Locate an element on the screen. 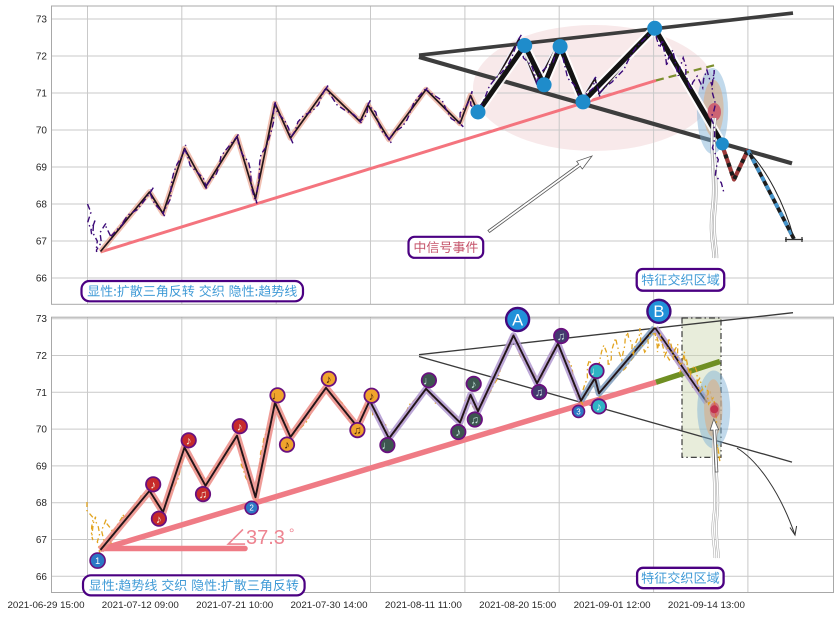  svg-text: 2021-07-30 14:00 is located at coordinates (329, 605).